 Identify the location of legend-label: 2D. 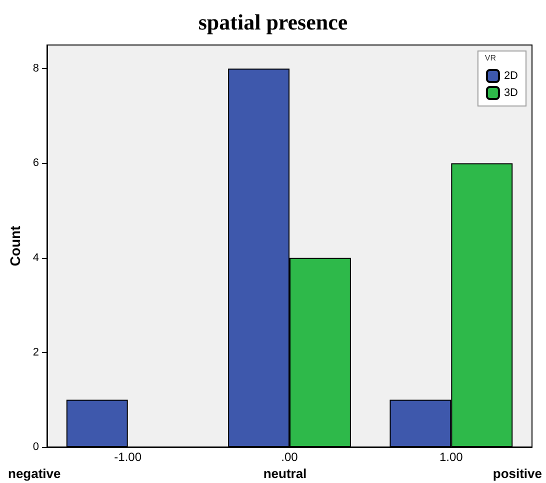
(511, 76).